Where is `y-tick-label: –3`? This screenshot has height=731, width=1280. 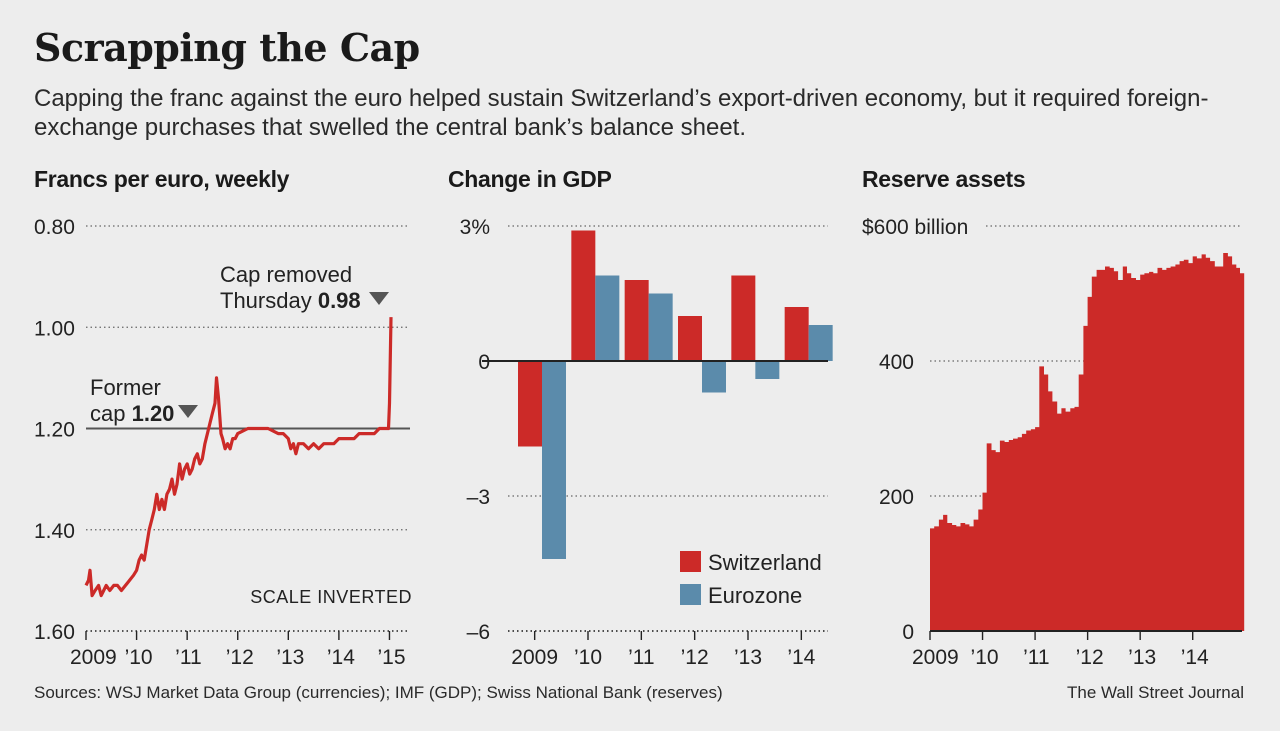
y-tick-label: –3 is located at coordinates (478, 497).